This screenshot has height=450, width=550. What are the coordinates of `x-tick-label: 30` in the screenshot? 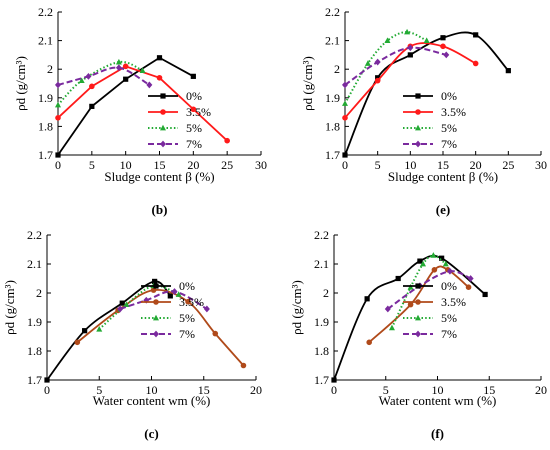 It's located at (261, 165).